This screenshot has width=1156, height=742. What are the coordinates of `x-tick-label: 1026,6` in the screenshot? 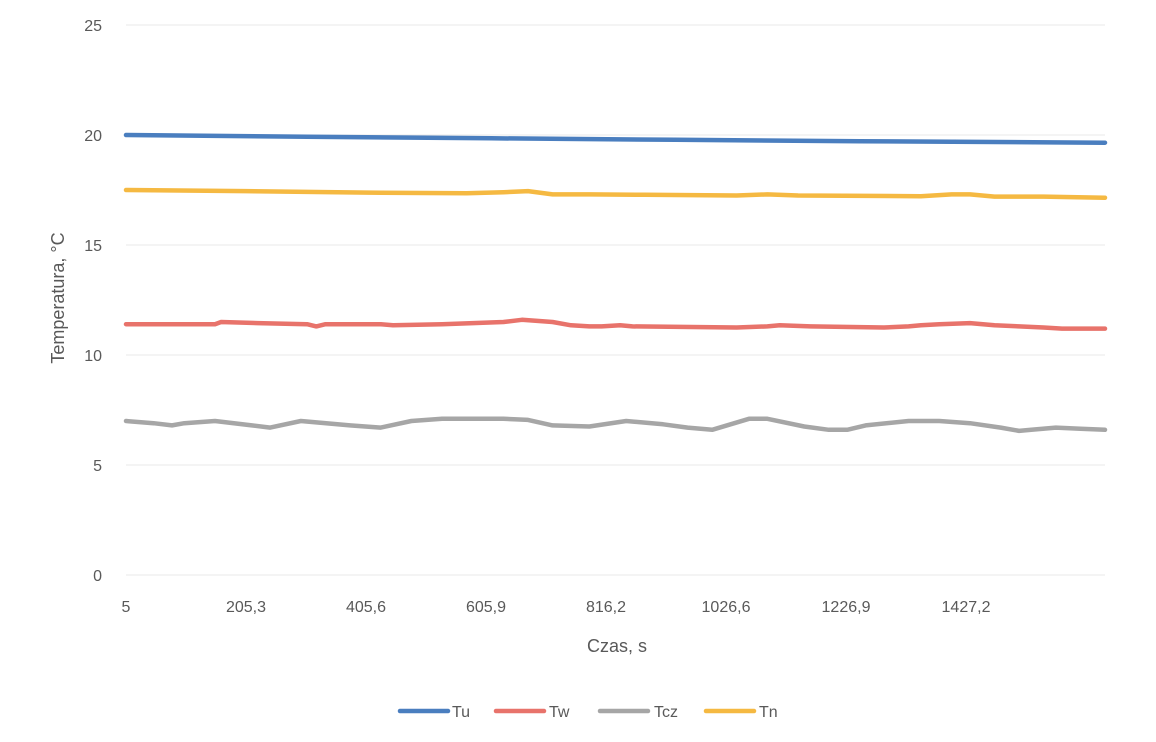 It's located at (726, 607).